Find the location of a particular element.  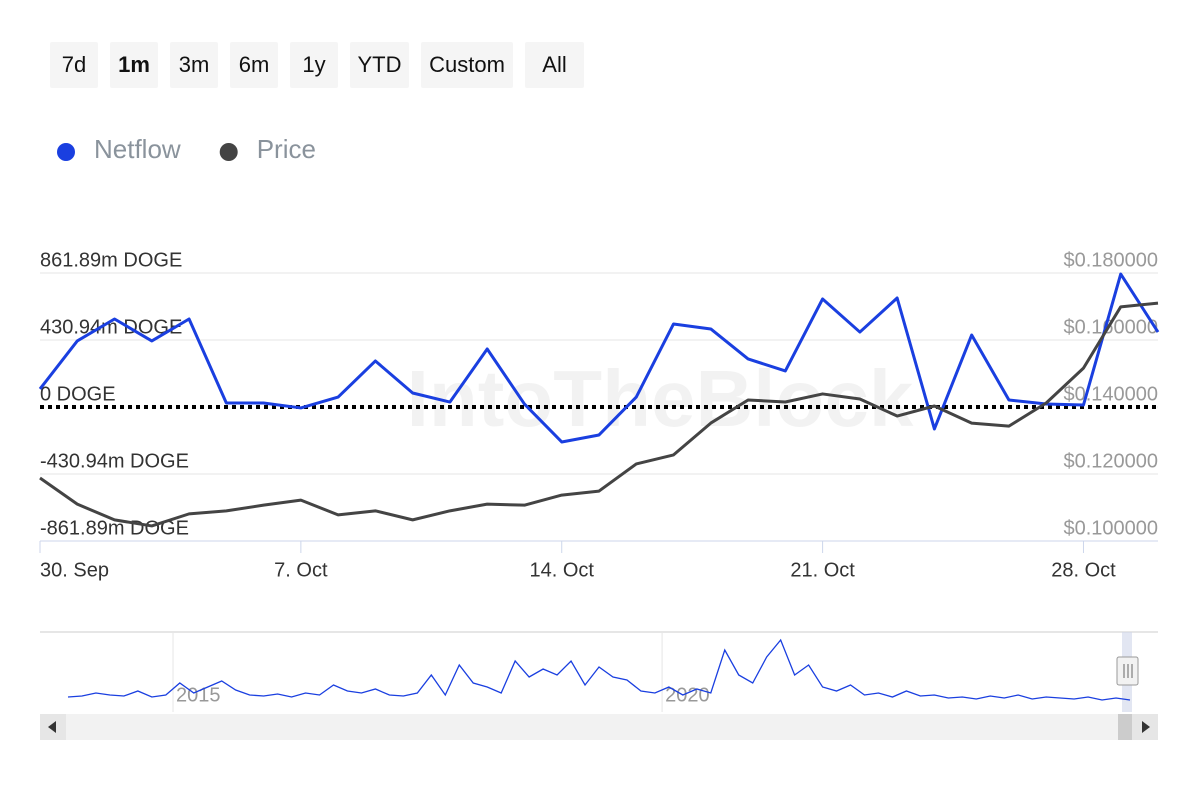

arrow-left is located at coordinates (52, 727).